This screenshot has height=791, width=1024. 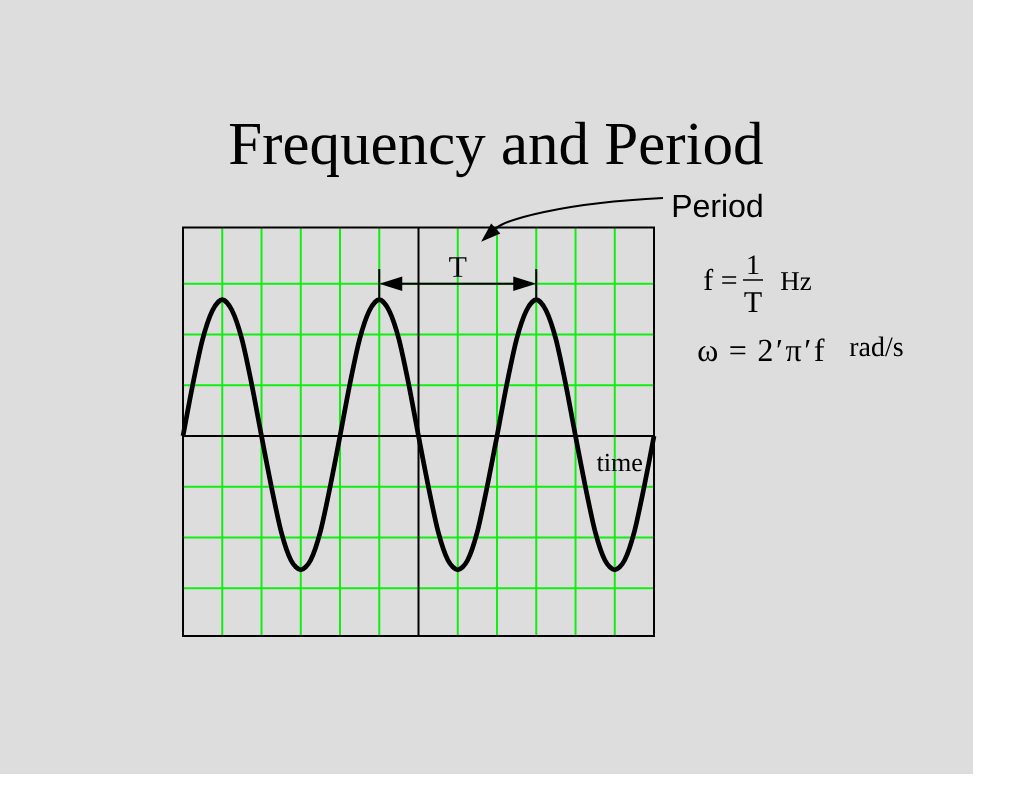 What do you see at coordinates (795, 281) in the screenshot?
I see `text: Hz` at bounding box center [795, 281].